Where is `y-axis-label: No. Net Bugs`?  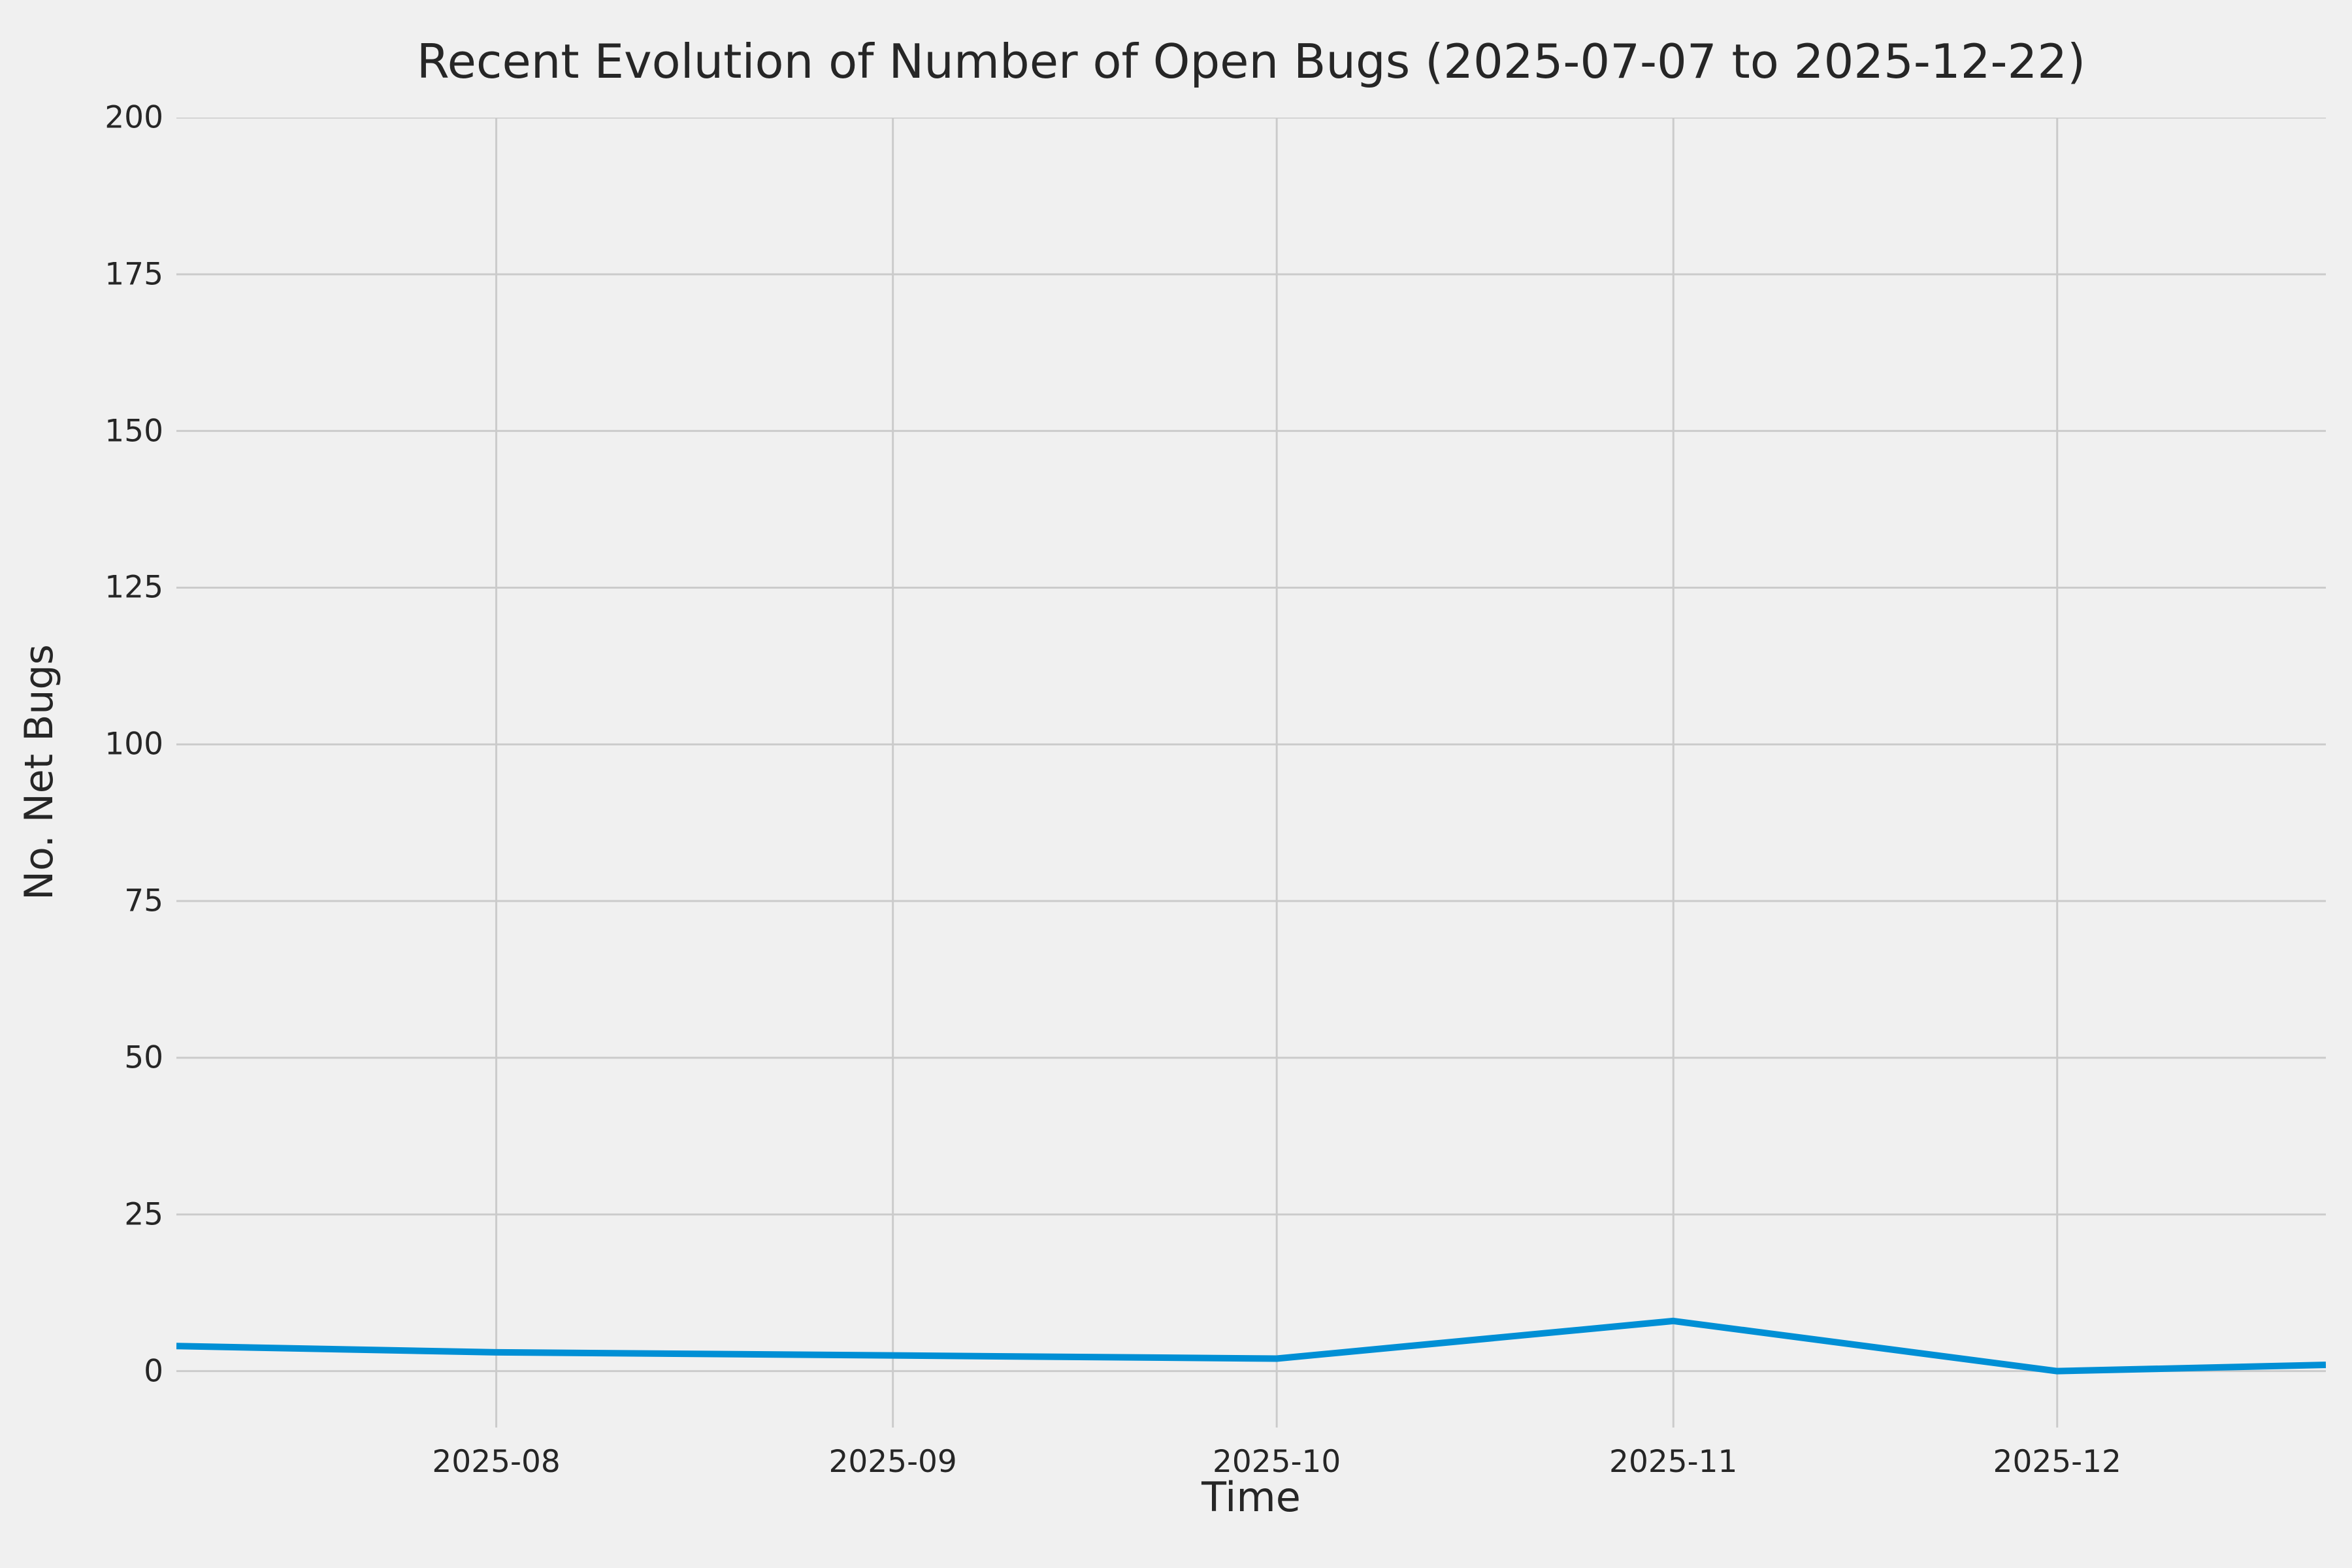 y-axis-label: No. Net Bugs is located at coordinates (39, 772).